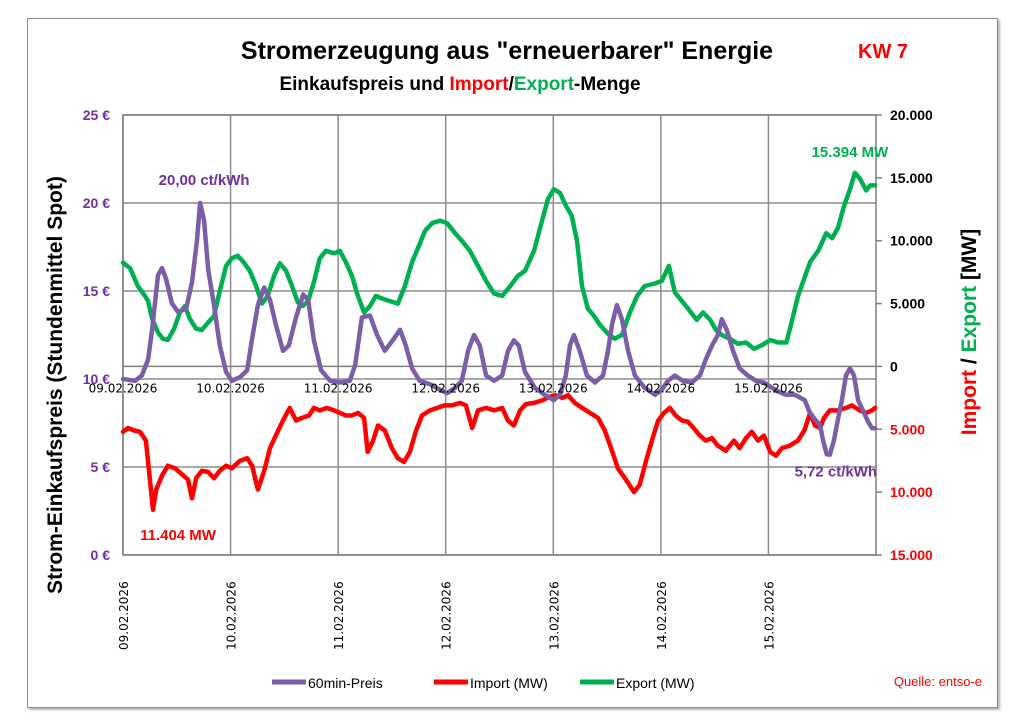  What do you see at coordinates (969, 257) in the screenshot?
I see `text-part: [MW]` at bounding box center [969, 257].